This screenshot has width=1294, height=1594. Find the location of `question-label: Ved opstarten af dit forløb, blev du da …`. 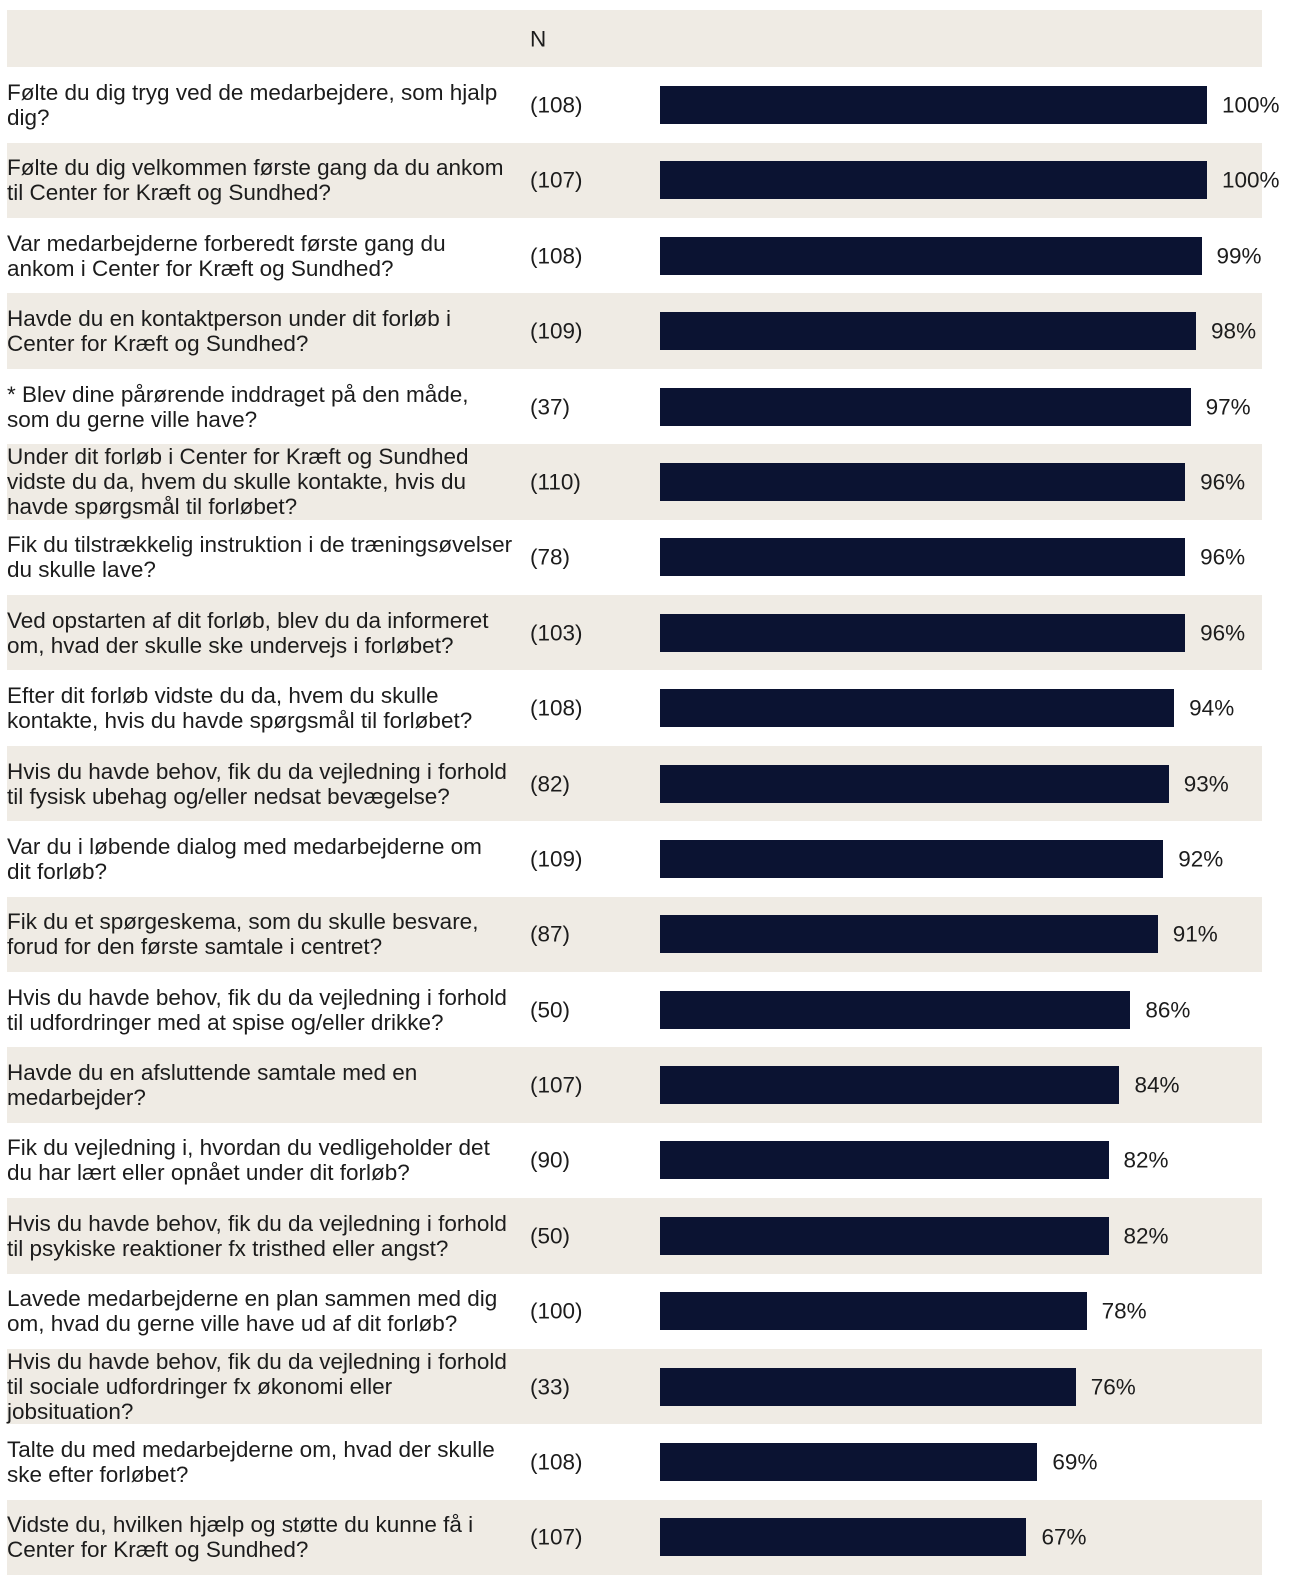

question-label: Ved opstarten af dit forløb, blev du da … is located at coordinates (248, 632).